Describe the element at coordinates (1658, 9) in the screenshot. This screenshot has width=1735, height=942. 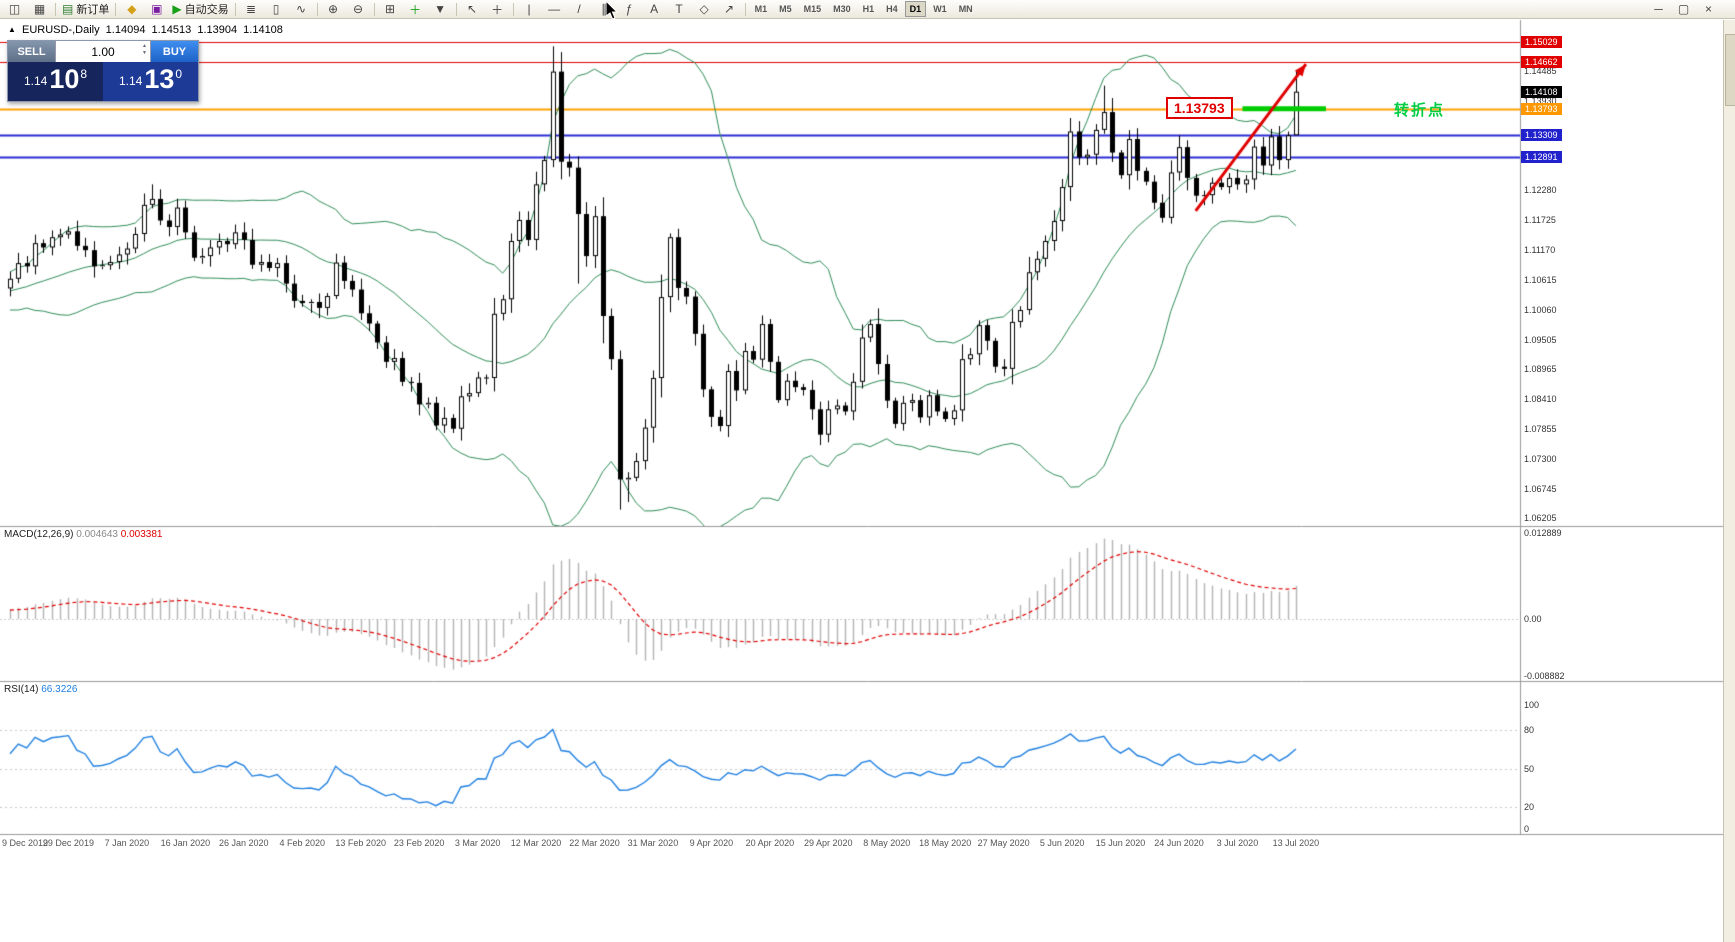
I see `minimize-icon: ─` at that location.